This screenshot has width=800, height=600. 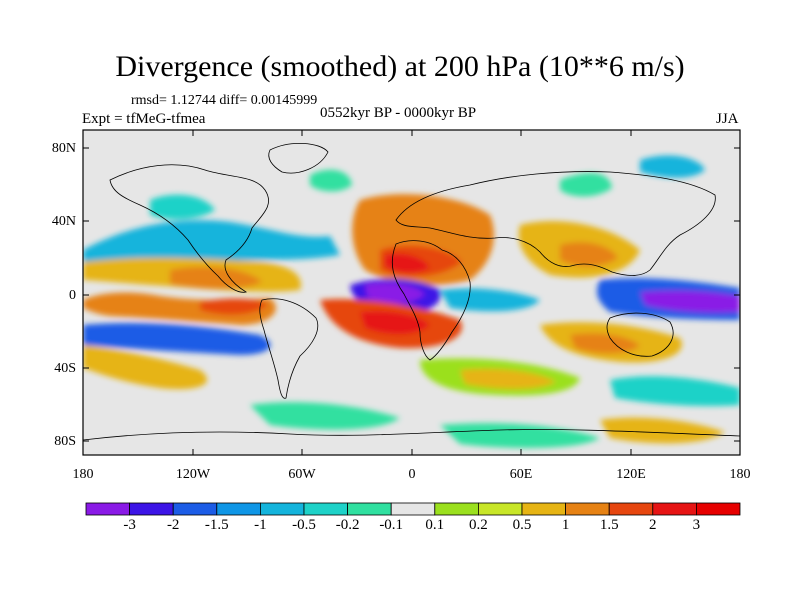 I want to click on x-tick-label: 60W, so click(x=302, y=474).